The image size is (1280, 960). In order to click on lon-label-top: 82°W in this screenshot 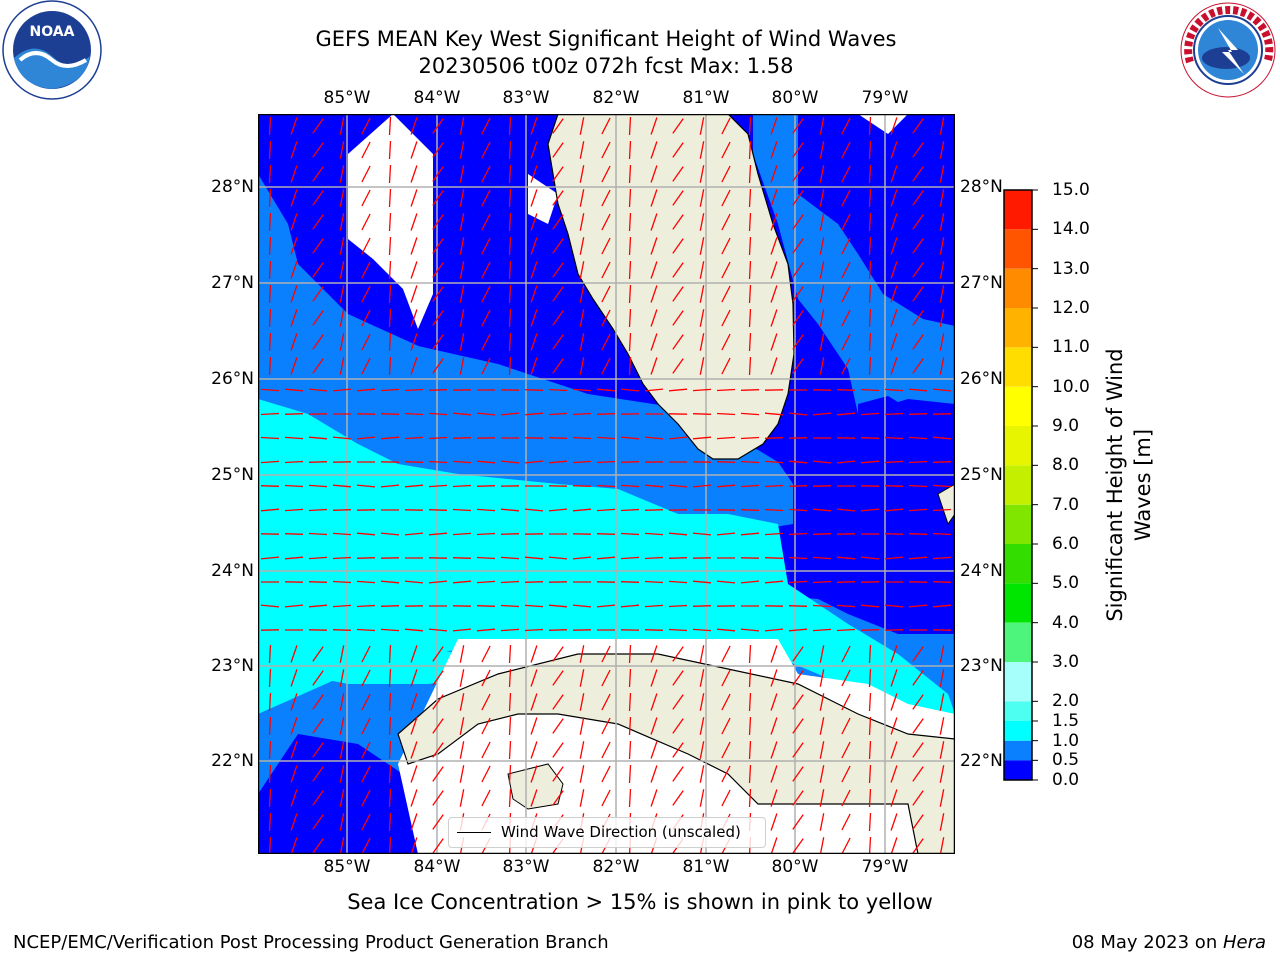, I will do `click(616, 98)`.